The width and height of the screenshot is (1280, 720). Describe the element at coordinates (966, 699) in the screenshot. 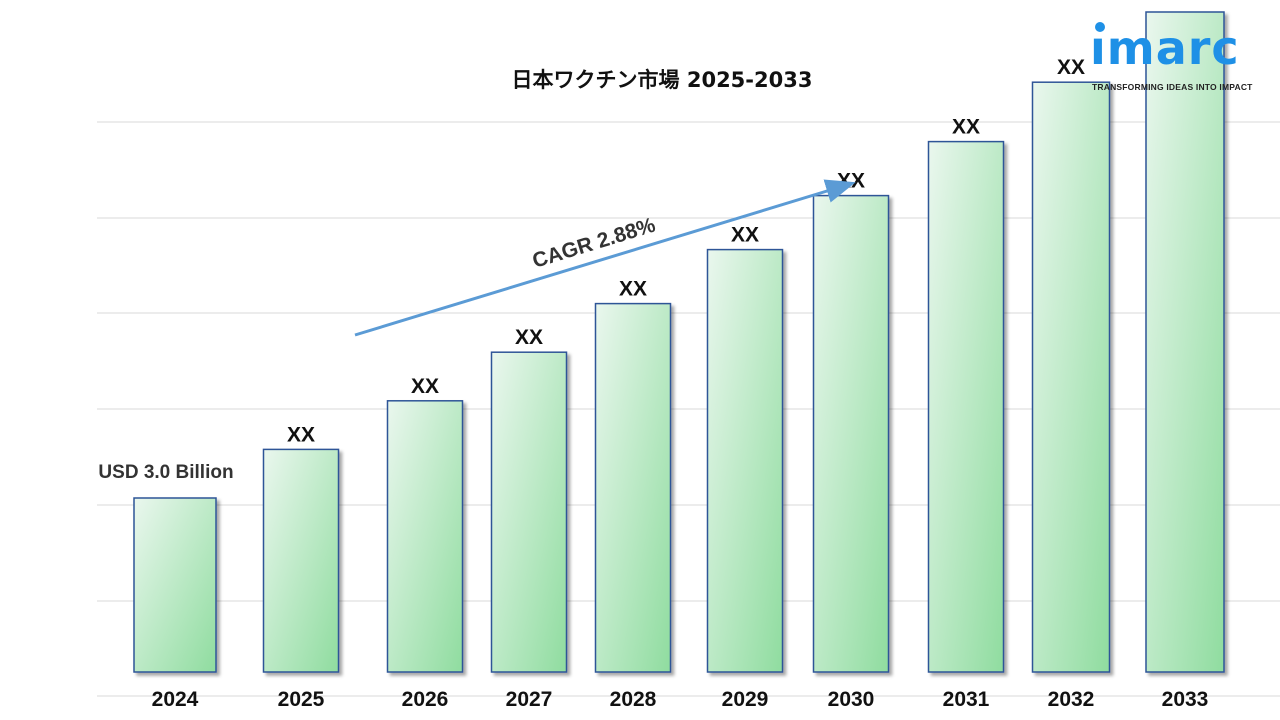

I see `x-tick-2031: 2031` at that location.